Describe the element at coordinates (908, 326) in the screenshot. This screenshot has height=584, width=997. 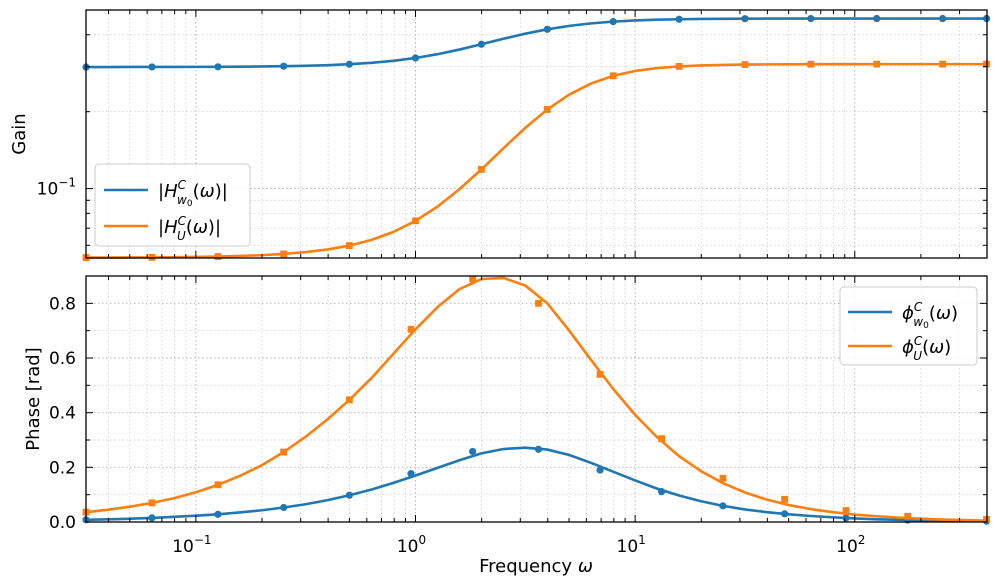
I see `phase-legend: ϕC w0(ω) ϕC U(ω)` at that location.